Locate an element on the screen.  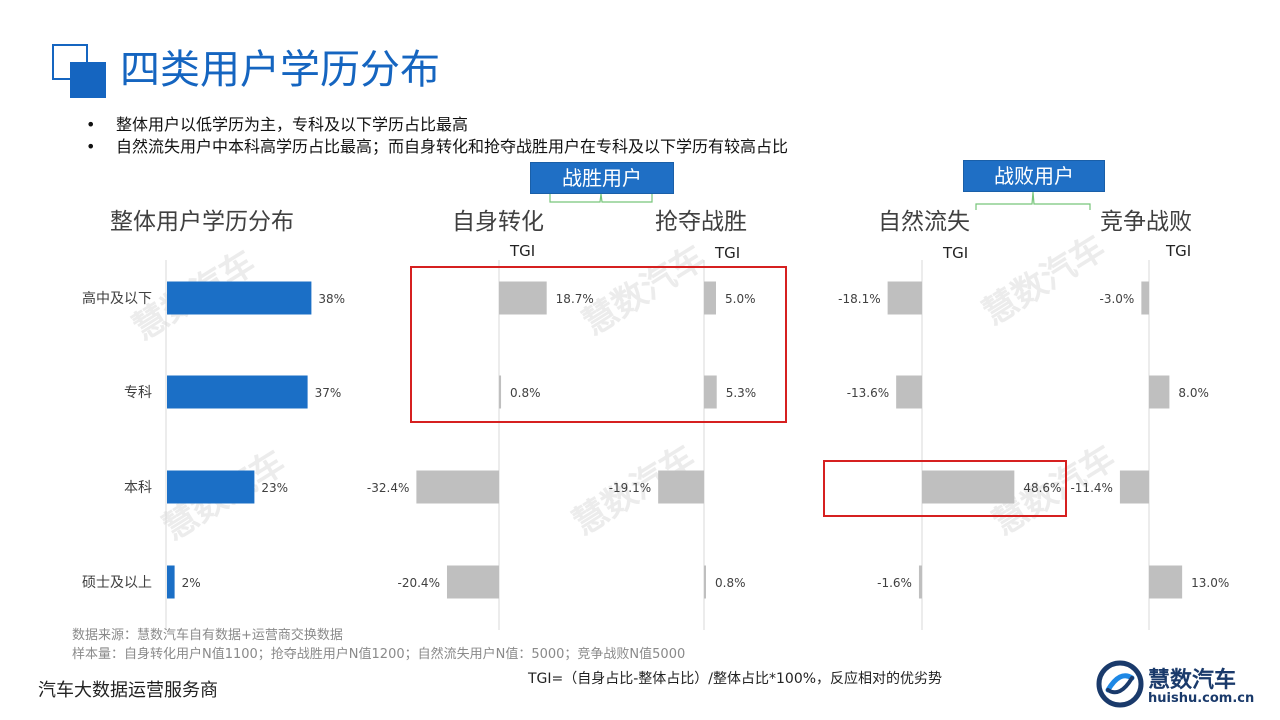
bar-value-label: -32.4% is located at coordinates (388, 488).